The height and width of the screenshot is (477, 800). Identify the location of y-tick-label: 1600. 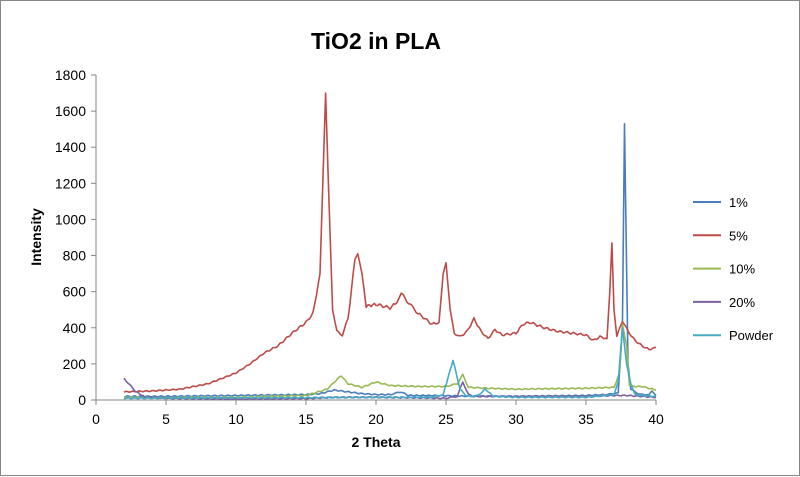
(70, 111).